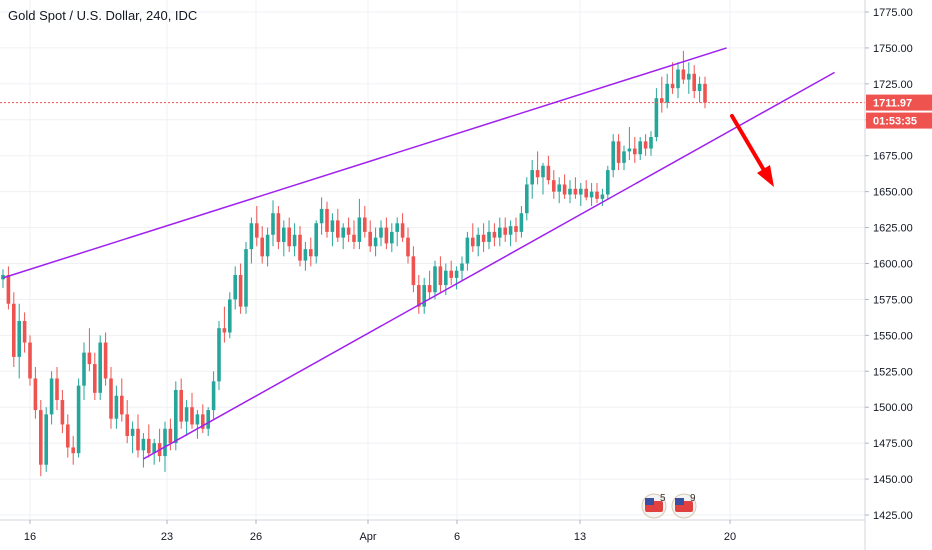  Describe the element at coordinates (893, 49) in the screenshot. I see `price-tick-label: 1750.00` at that location.